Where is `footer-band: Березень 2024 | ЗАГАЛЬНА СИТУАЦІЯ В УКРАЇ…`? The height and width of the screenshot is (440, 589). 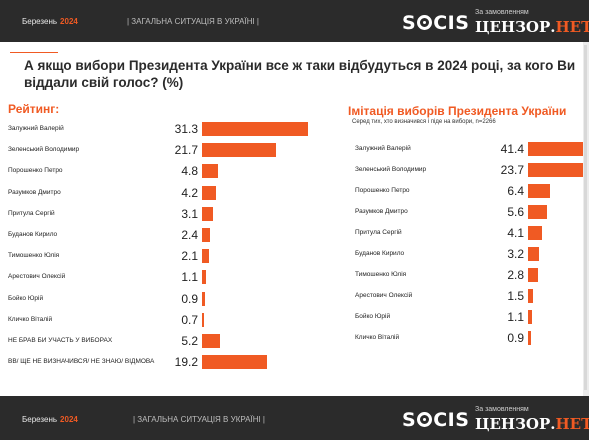
footer-band: Березень 2024 | ЗАГАЛЬНА СИТУАЦІЯ В УКРАЇ… is located at coordinates (294, 418).